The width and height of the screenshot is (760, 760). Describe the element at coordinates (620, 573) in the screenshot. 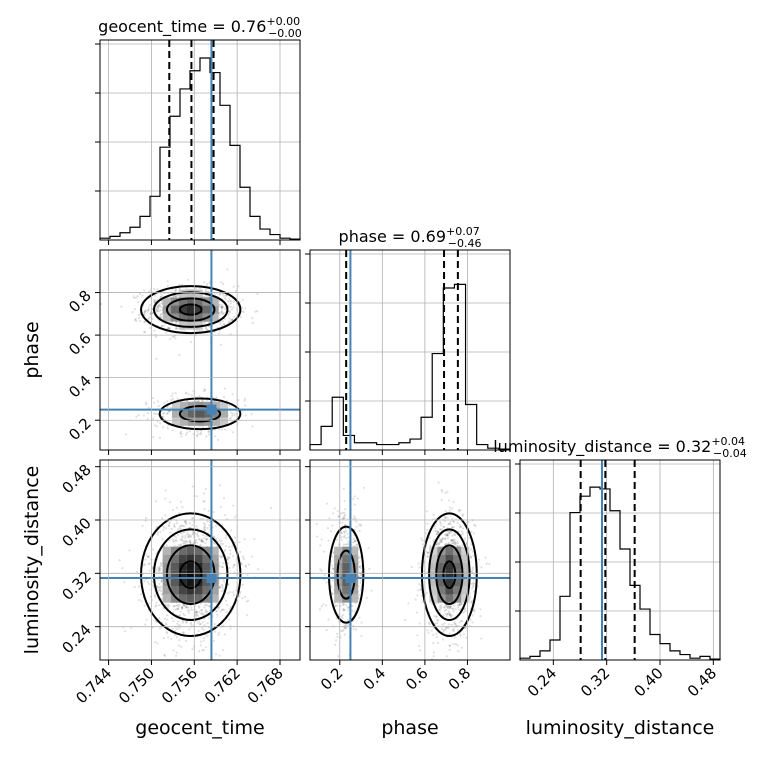

I see `histogram-luminosity_distance` at that location.